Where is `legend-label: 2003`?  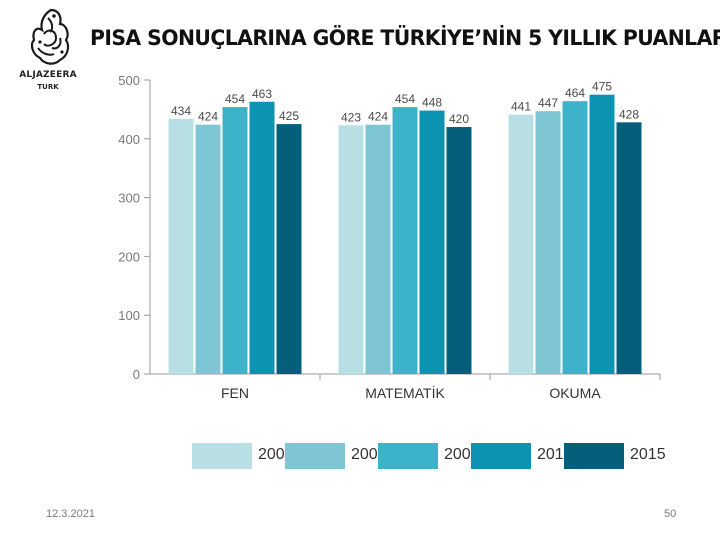
legend-label: 2003 is located at coordinates (276, 454).